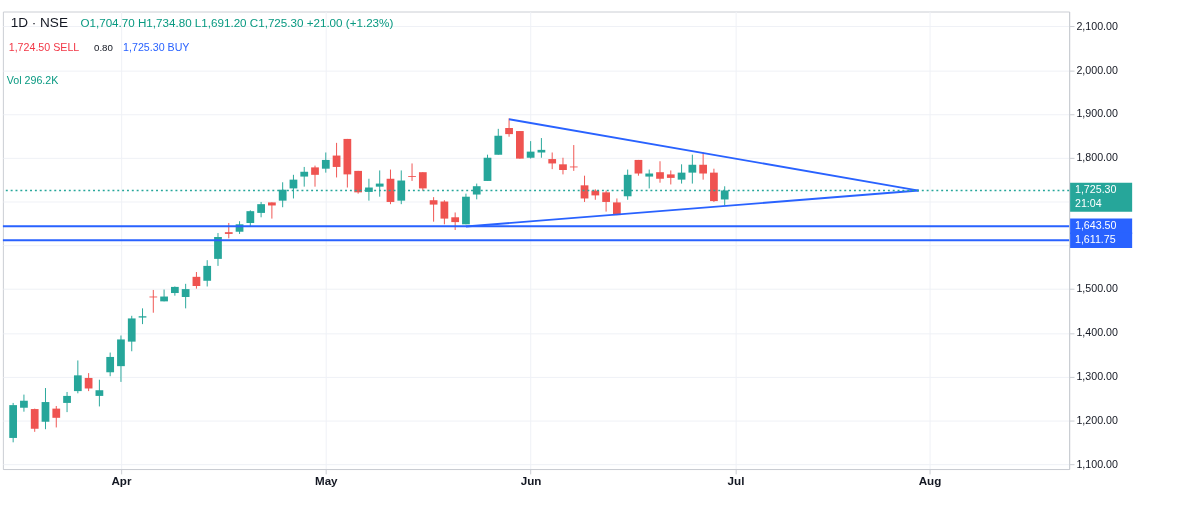 The width and height of the screenshot is (1200, 517). What do you see at coordinates (326, 481) in the screenshot?
I see `x-tick-label: May` at bounding box center [326, 481].